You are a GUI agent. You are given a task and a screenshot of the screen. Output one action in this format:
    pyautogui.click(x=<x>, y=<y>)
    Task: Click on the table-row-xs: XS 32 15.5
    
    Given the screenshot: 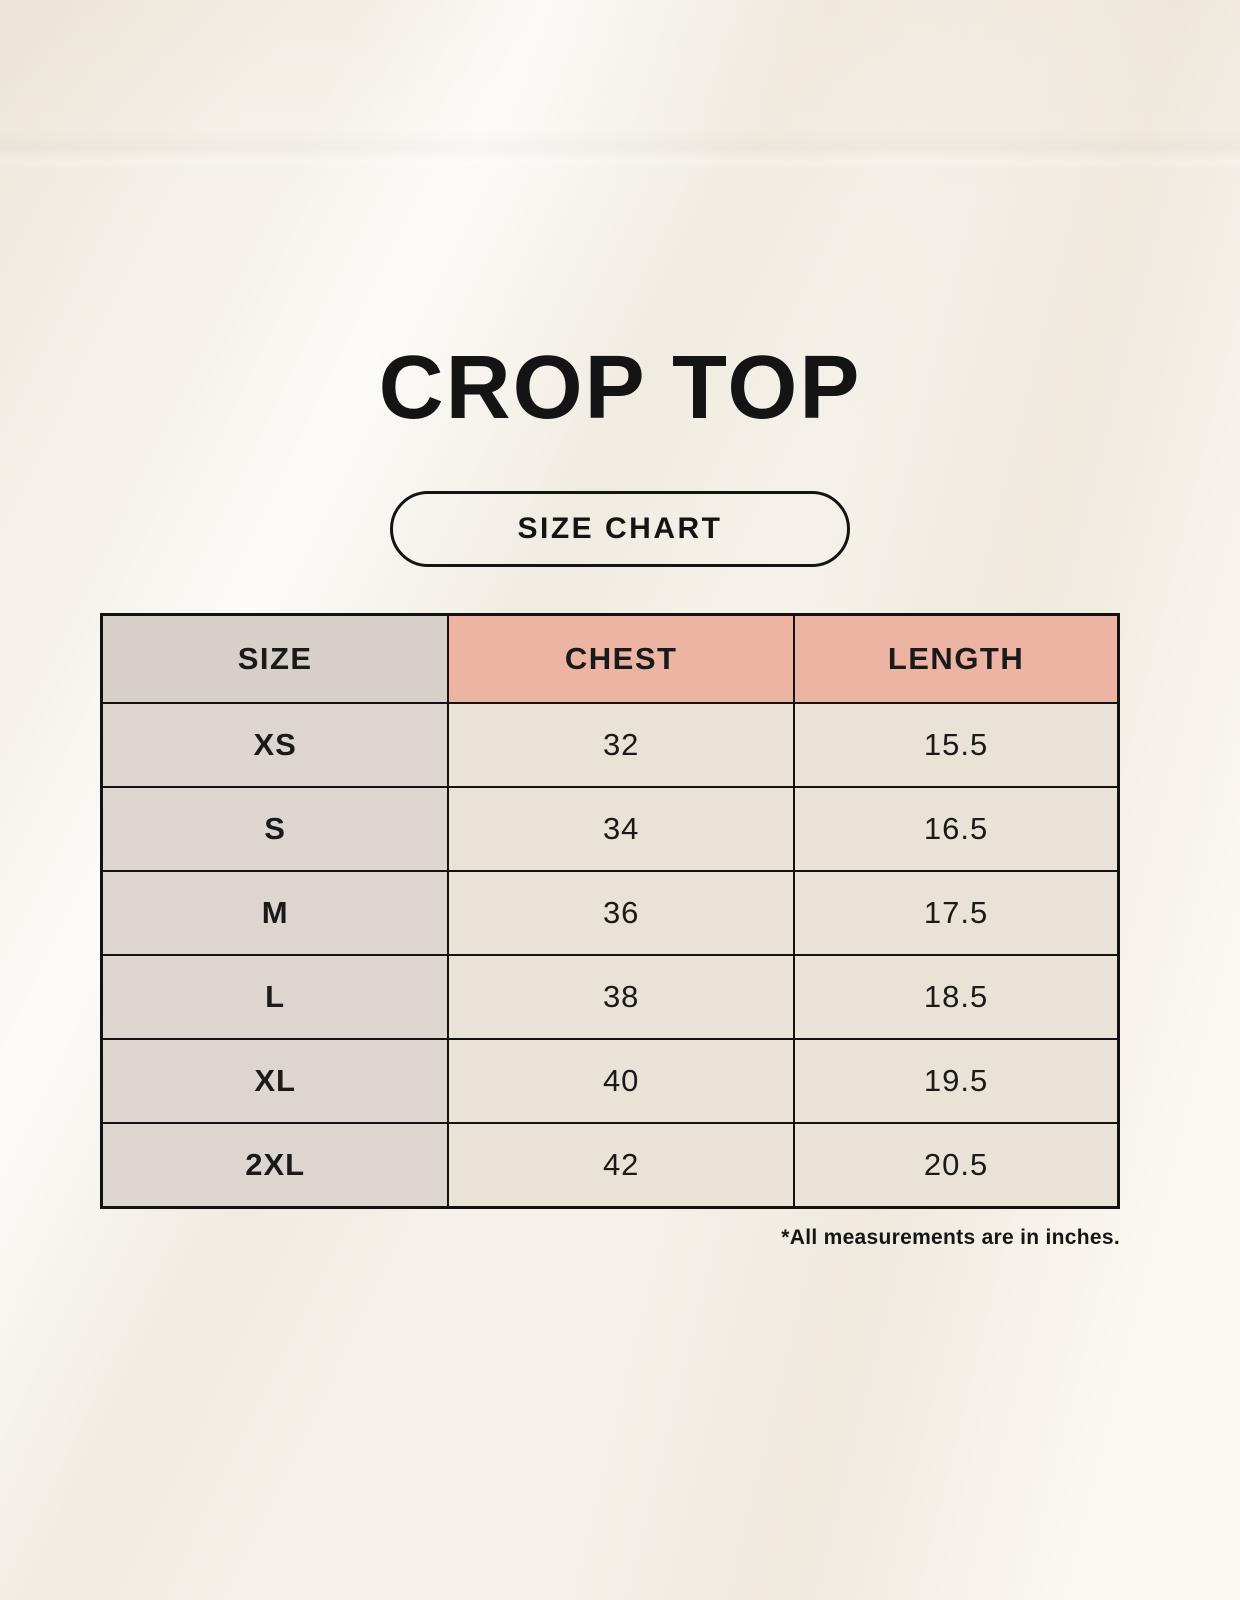 What is the action you would take?
    pyautogui.click(x=610, y=745)
    